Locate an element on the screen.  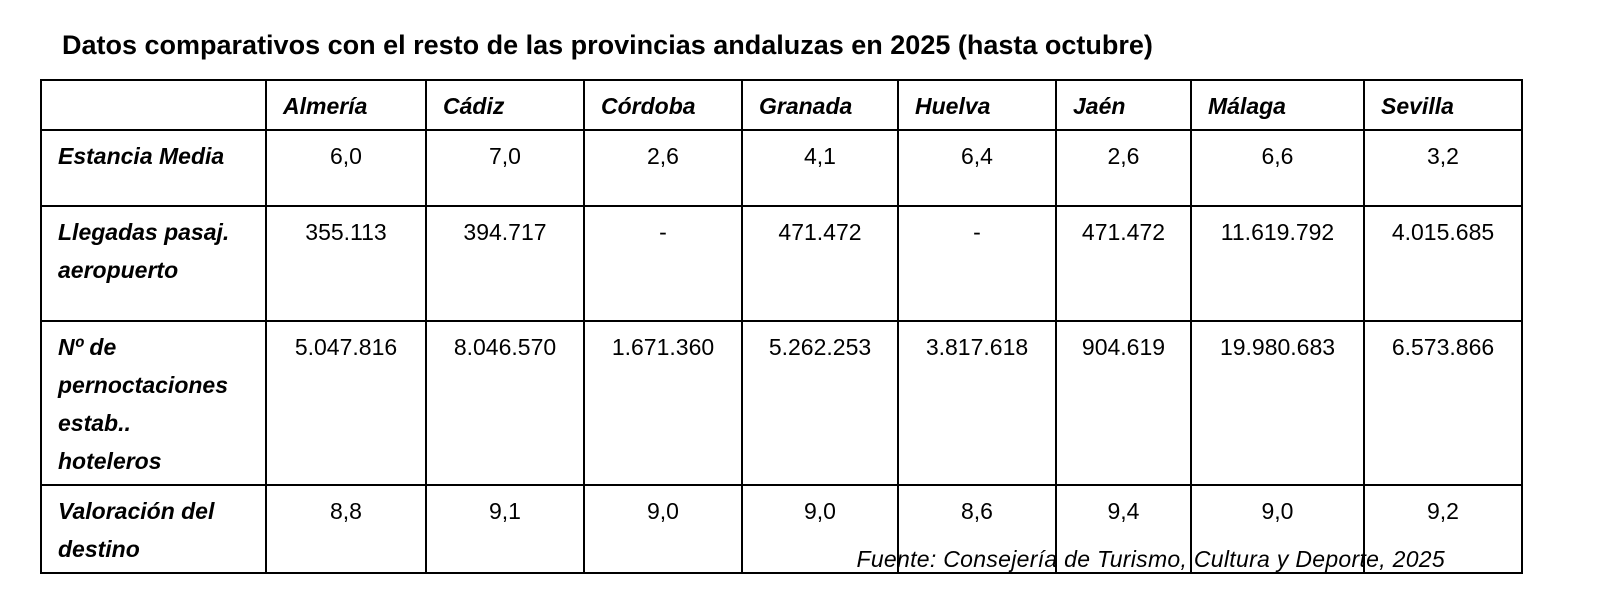
row-label: Estancia Media is located at coordinates (153, 168).